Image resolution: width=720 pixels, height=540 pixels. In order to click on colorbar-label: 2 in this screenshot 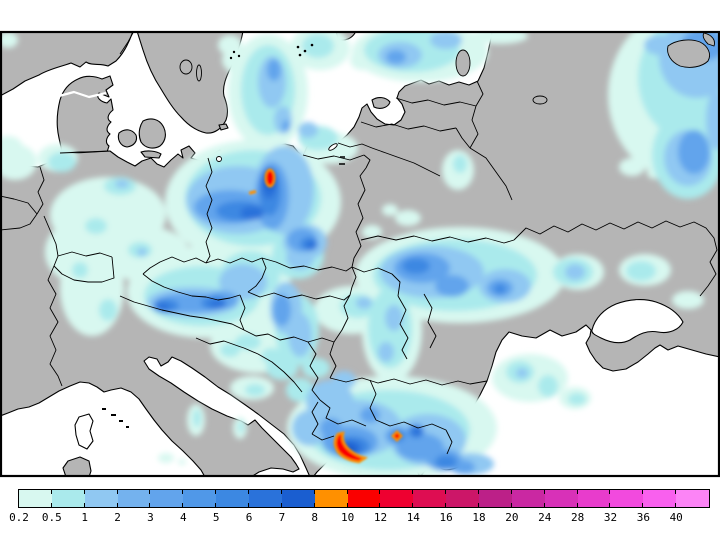, I will do `click(117, 517)`.